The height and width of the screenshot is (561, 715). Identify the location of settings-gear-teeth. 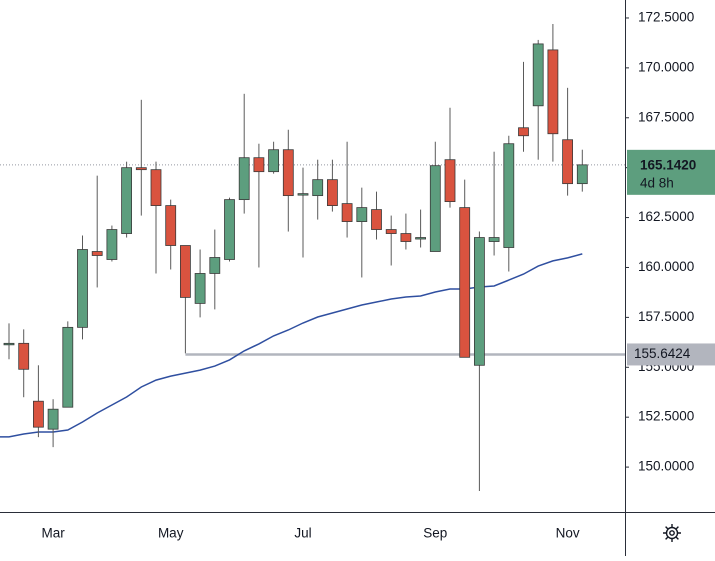
(672, 533).